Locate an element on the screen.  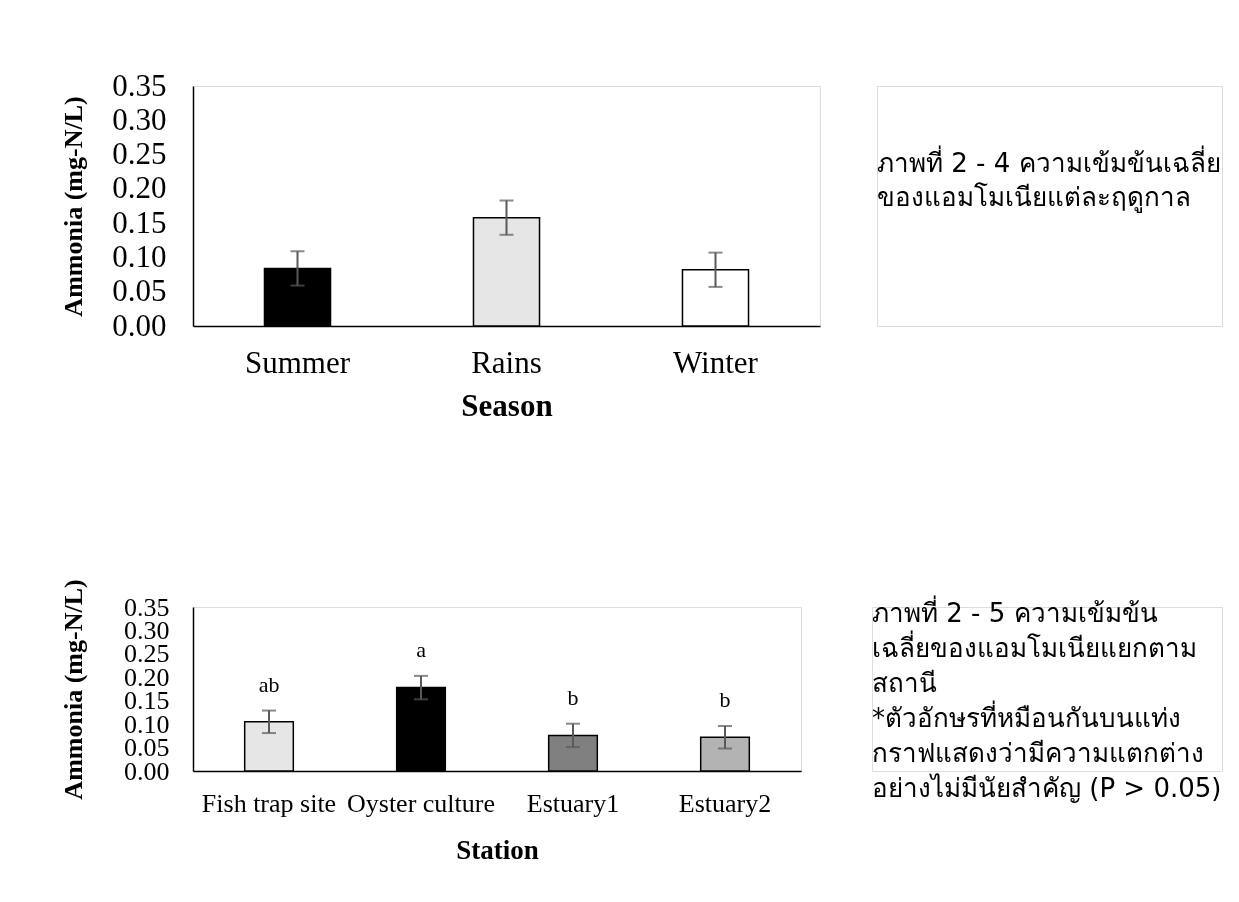
x-tick-label: Winter is located at coordinates (716, 362).